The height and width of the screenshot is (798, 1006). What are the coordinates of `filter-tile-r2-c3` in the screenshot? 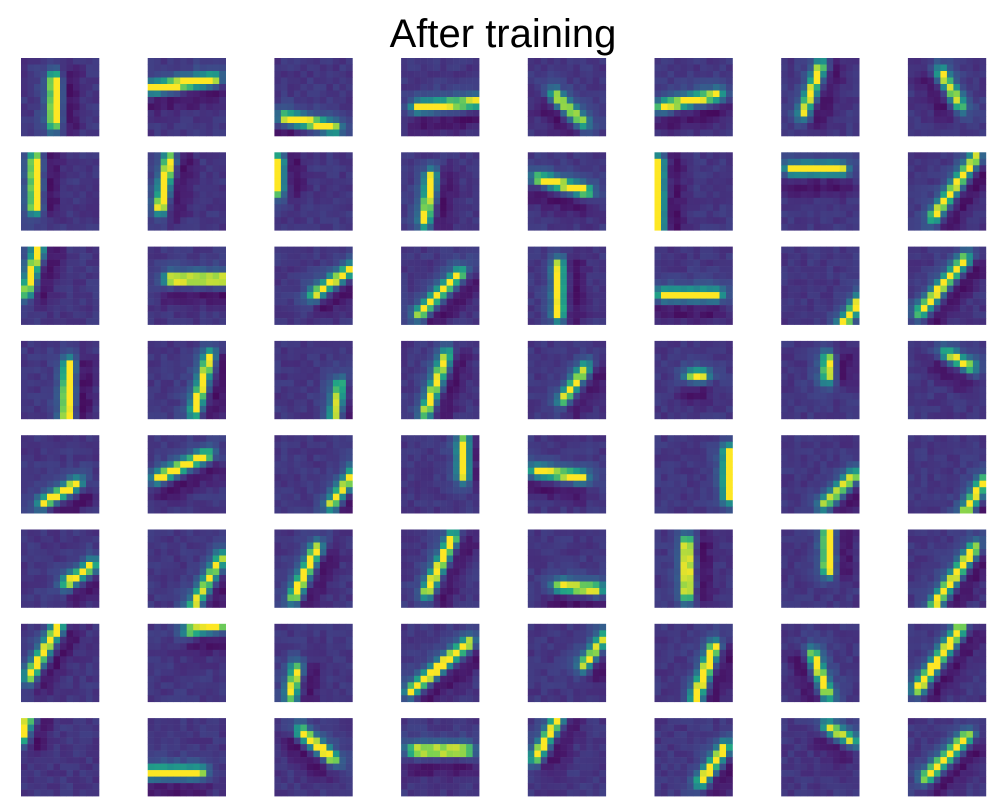 It's located at (313, 191).